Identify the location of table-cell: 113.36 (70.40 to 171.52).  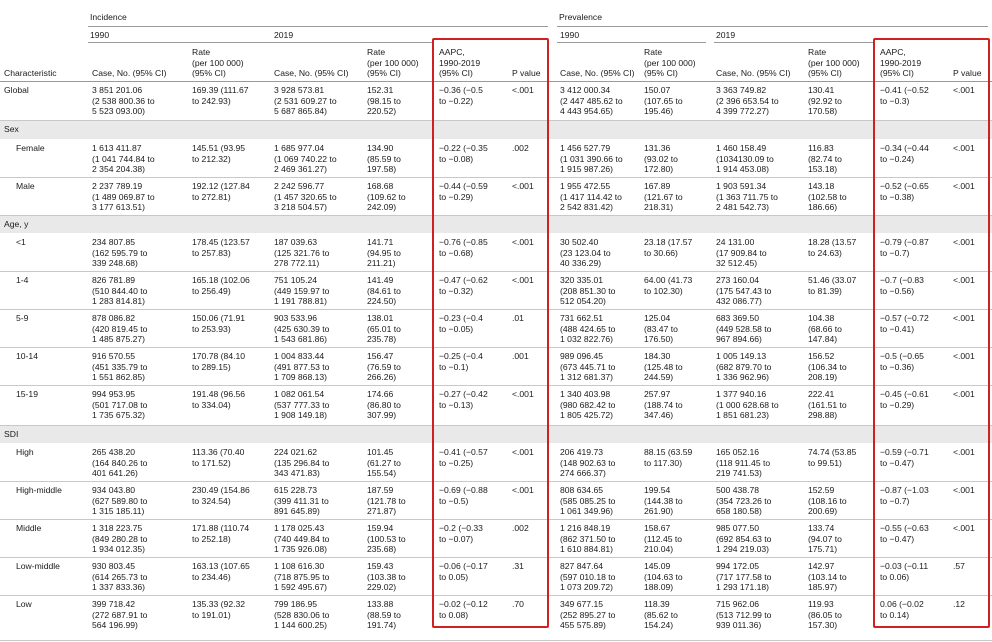
(218, 457).